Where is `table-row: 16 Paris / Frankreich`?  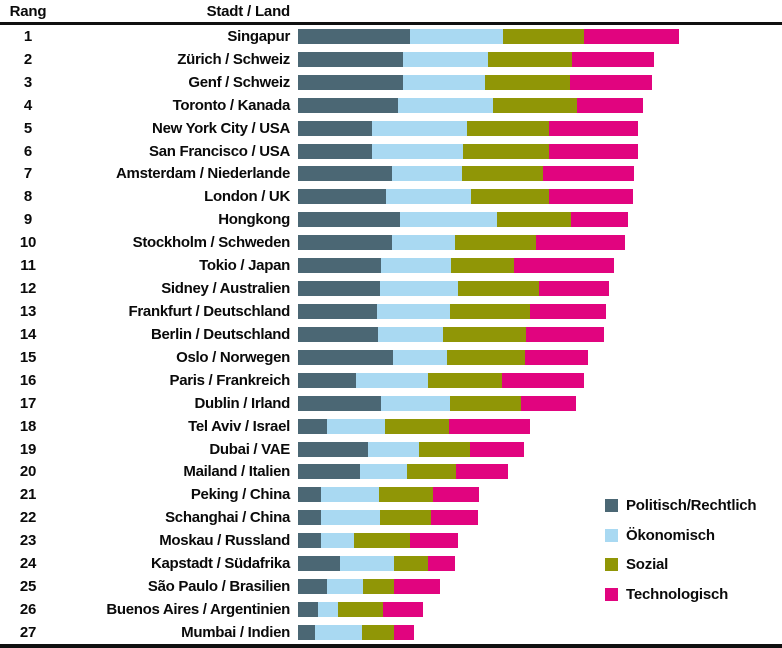 table-row: 16 Paris / Frankreich is located at coordinates (391, 380).